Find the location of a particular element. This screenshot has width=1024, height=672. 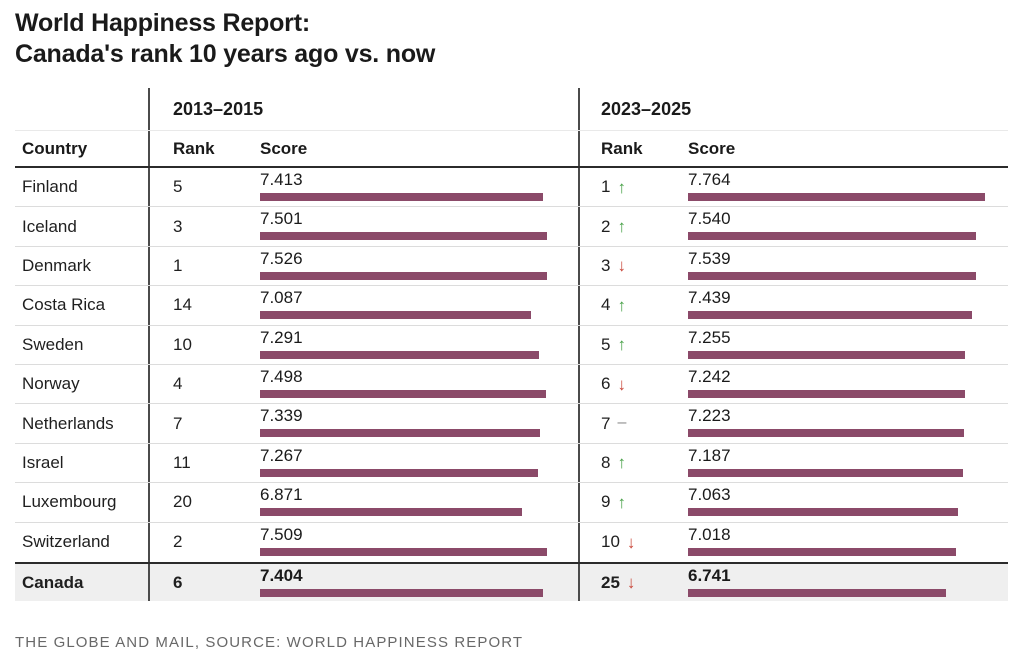

score-old-value: 6.871 is located at coordinates (281, 495).